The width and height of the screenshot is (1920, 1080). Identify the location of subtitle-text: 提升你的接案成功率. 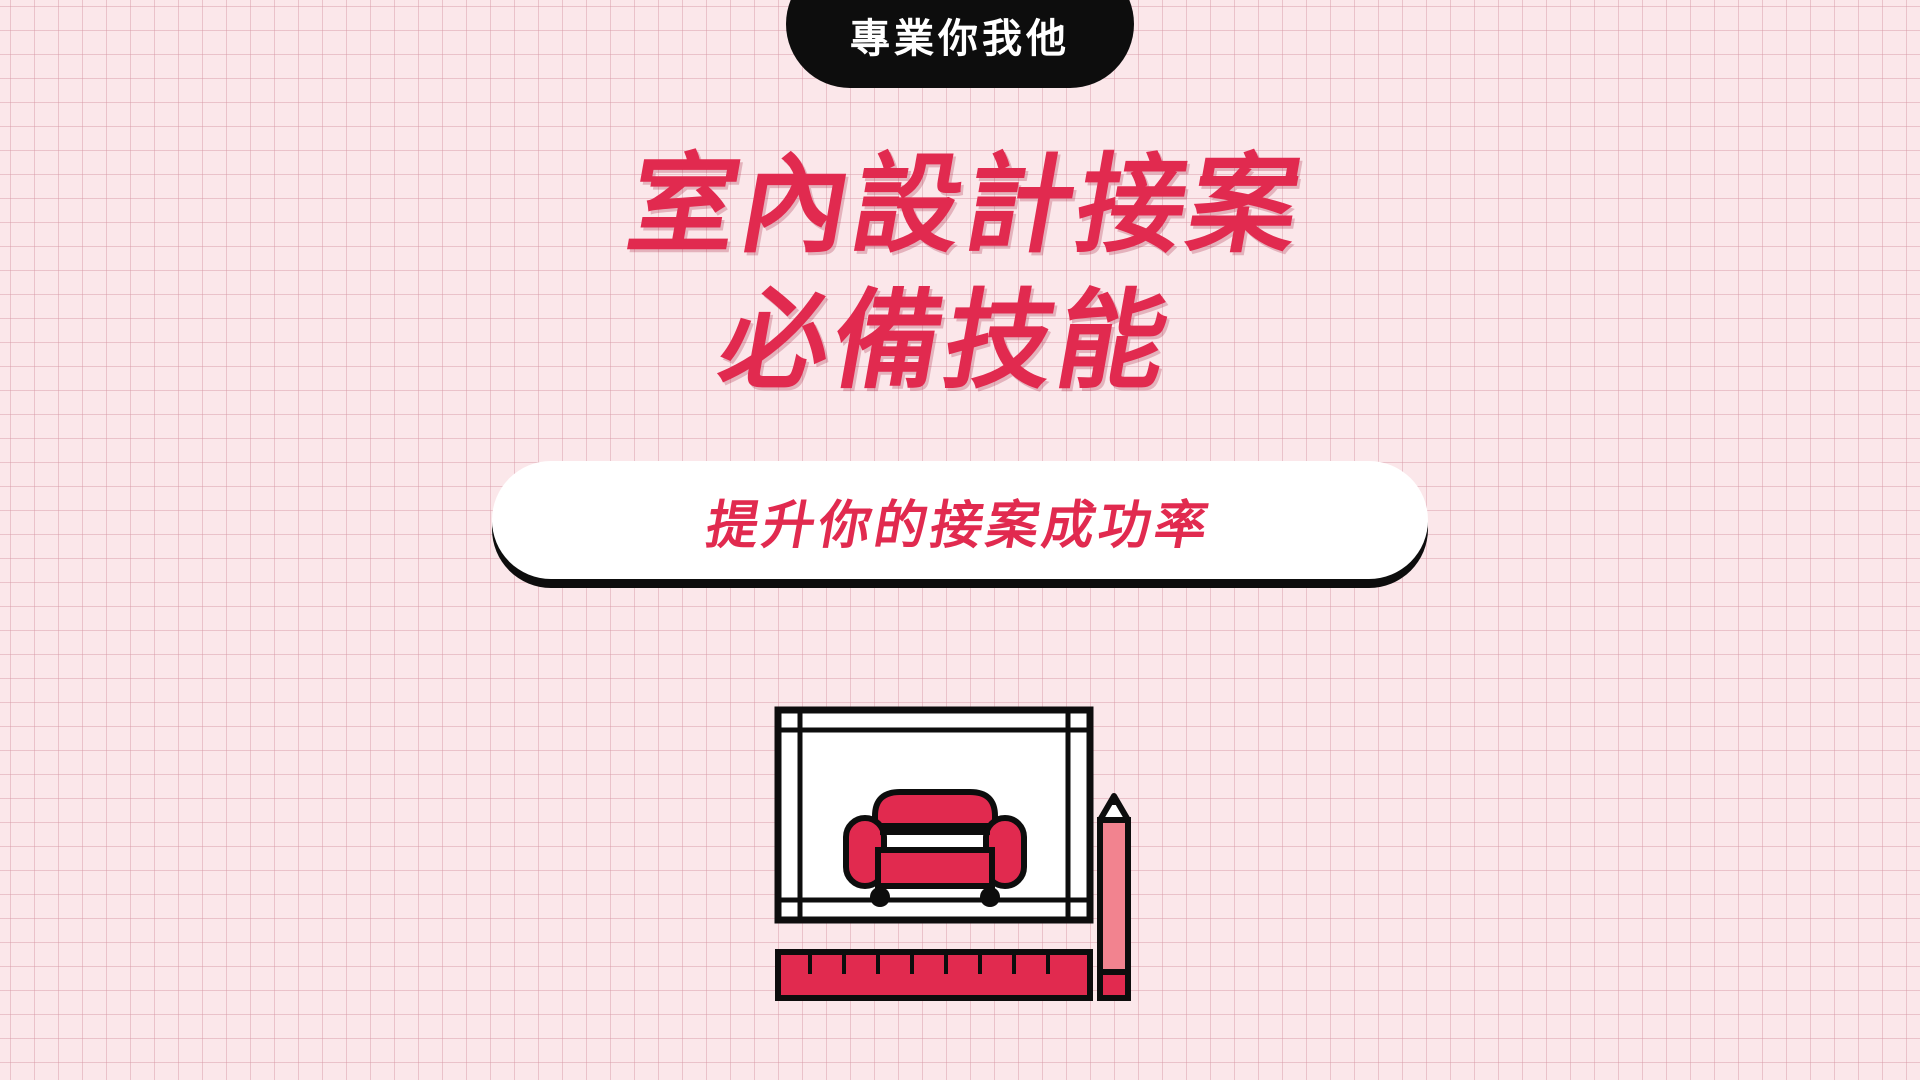
(959, 525).